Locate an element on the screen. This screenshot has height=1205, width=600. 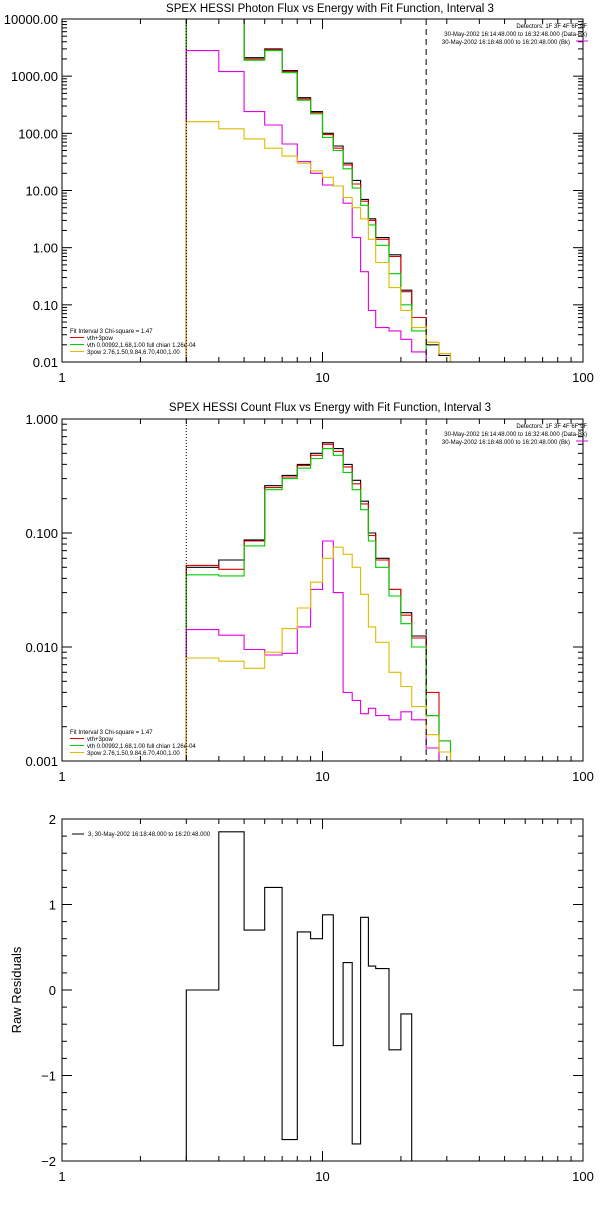
y-tick-label: 0.001 is located at coordinates (41, 761).